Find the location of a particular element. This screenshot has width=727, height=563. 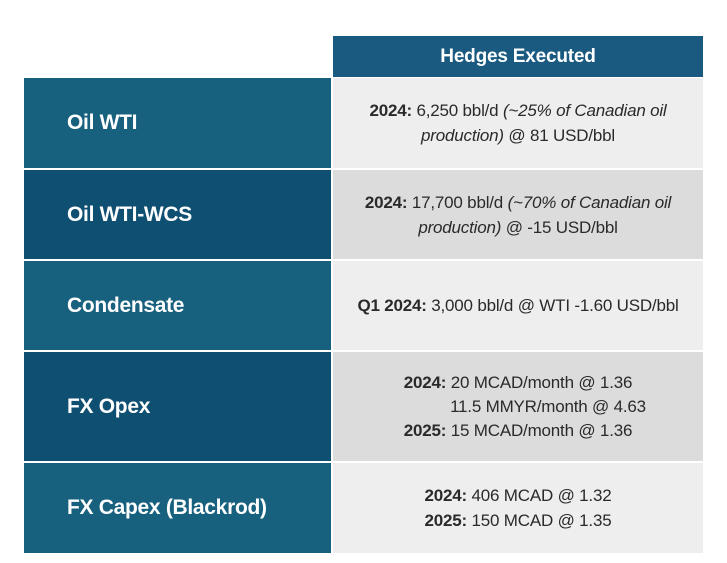

value-line: 2024: 406 MCAD @ 1.32 is located at coordinates (518, 495).